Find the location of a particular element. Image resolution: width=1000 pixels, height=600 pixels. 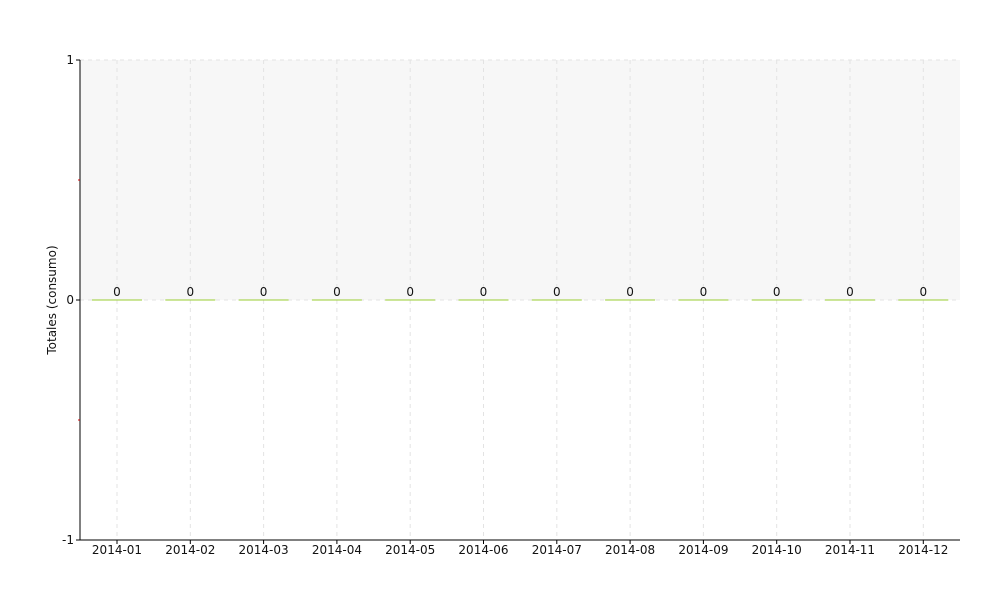

x-tick-label: 2014-06 is located at coordinates (483, 550).